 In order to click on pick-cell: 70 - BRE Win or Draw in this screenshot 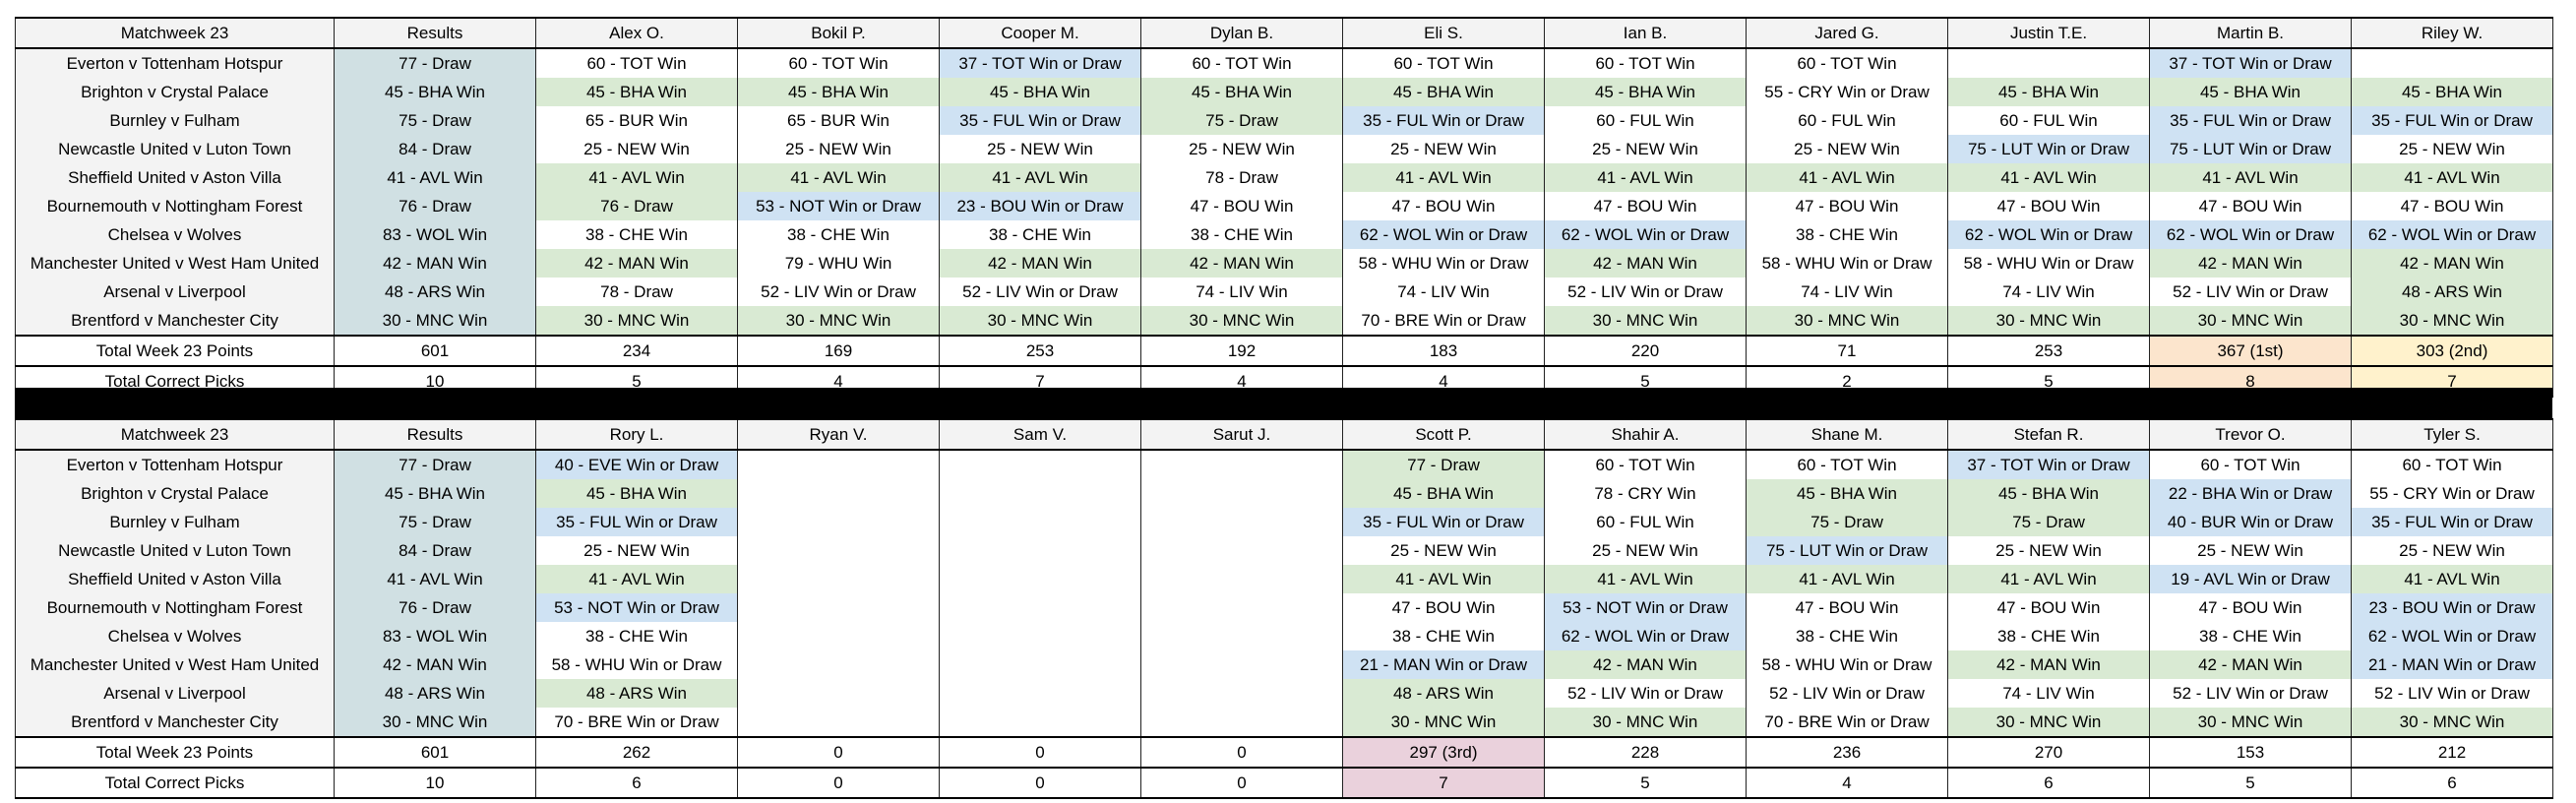, I will do `click(636, 723)`.